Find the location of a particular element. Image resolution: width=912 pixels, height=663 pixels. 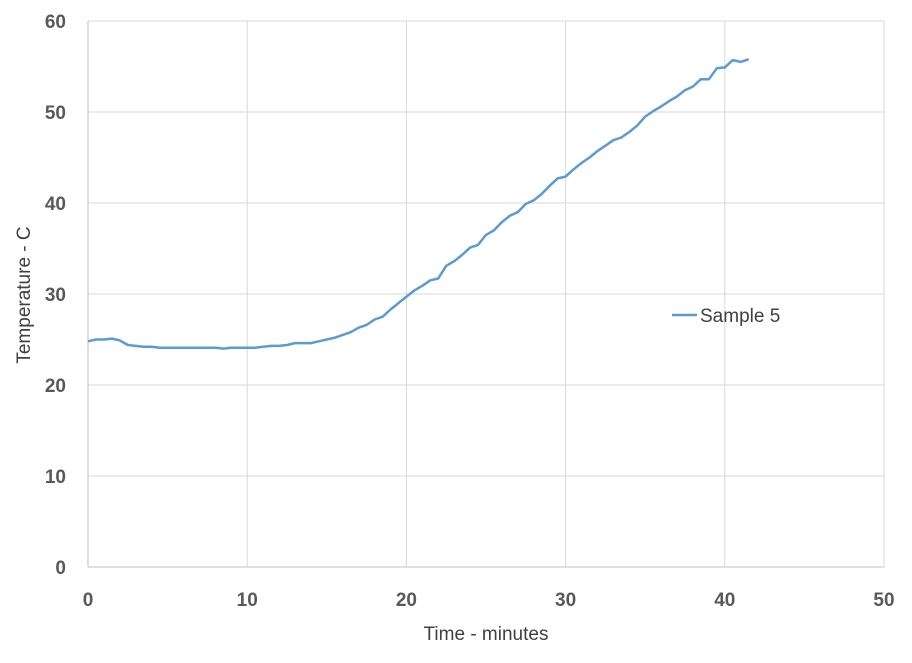

x-tick-label-30: 30 is located at coordinates (565, 600).